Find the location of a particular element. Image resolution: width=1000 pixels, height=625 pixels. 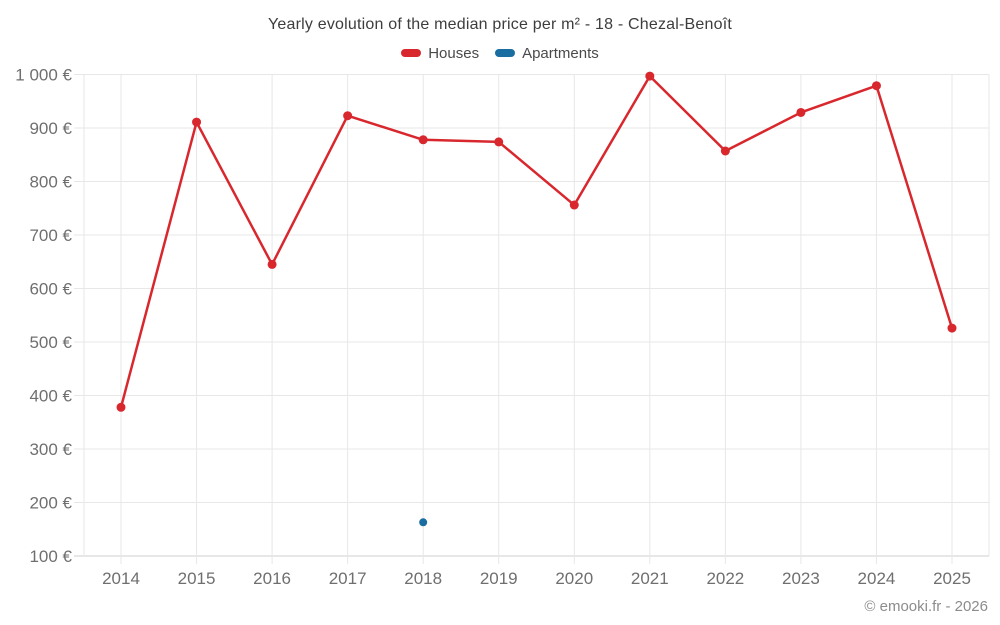

y-tick-label: 1 000 € is located at coordinates (43, 75).